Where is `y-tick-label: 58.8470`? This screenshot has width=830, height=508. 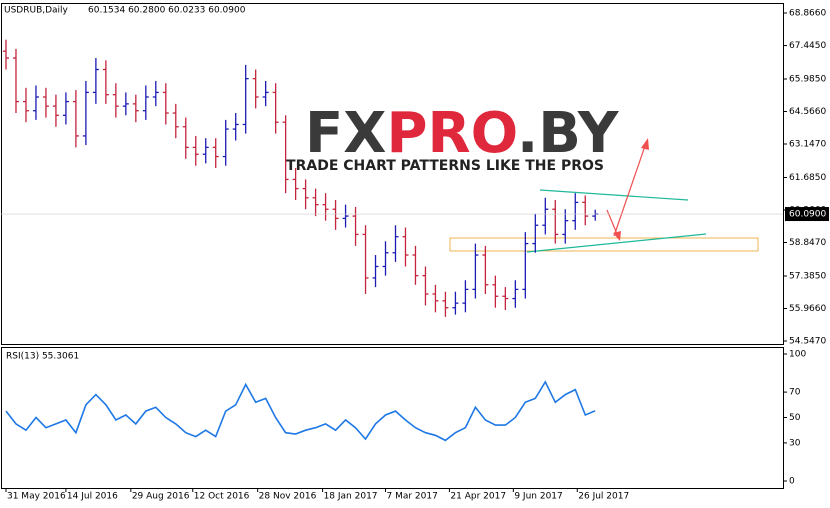
y-tick-label: 58.8470 is located at coordinates (807, 243).